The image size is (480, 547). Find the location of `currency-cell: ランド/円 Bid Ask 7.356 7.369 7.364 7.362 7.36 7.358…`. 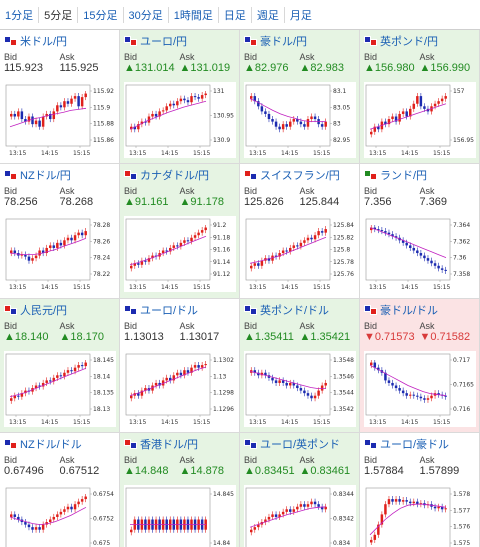

currency-cell: ランド/円 Bid Ask 7.356 7.369 7.364 7.362 7.36 7.358… is located at coordinates (420, 231).